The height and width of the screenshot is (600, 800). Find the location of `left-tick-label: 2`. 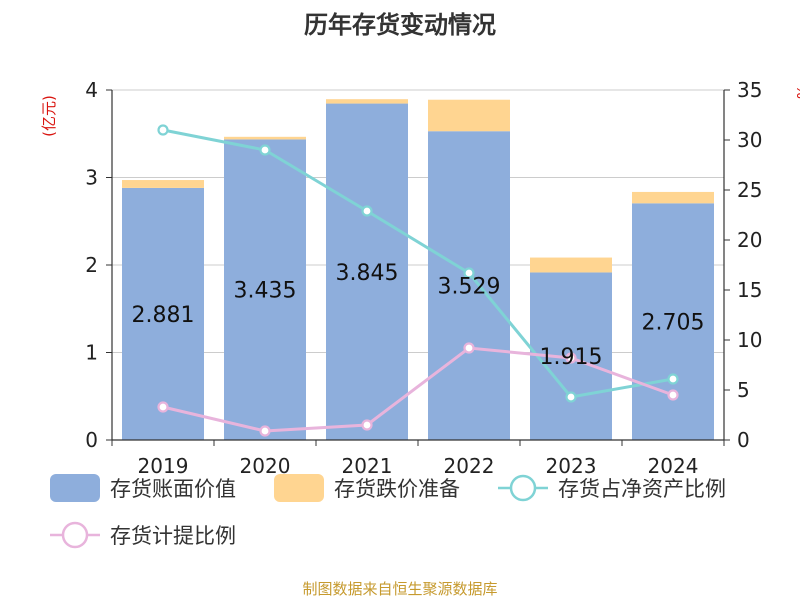

left-tick-label: 2 is located at coordinates (91, 265).